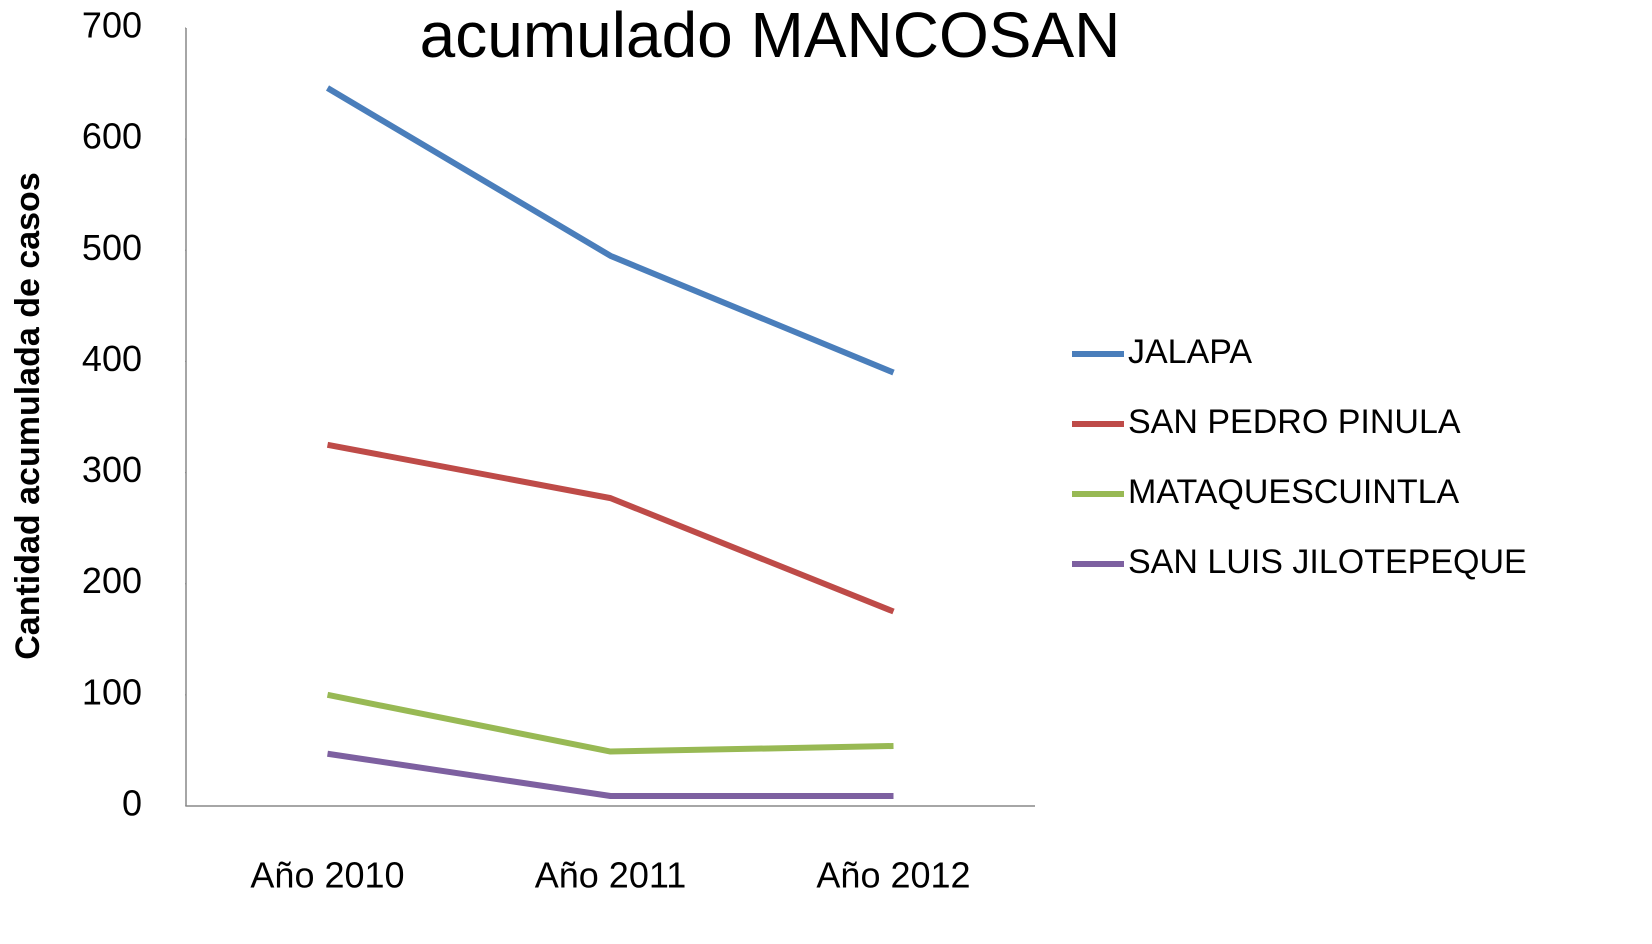  Describe the element at coordinates (112, 247) in the screenshot. I see `y-tick-label: 500` at that location.